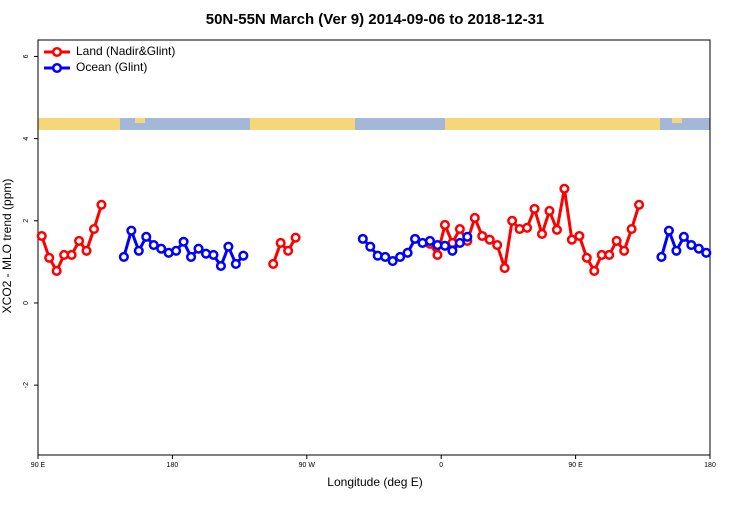 The image size is (750, 505). What do you see at coordinates (374, 124) in the screenshot?
I see `map-strip` at bounding box center [374, 124].